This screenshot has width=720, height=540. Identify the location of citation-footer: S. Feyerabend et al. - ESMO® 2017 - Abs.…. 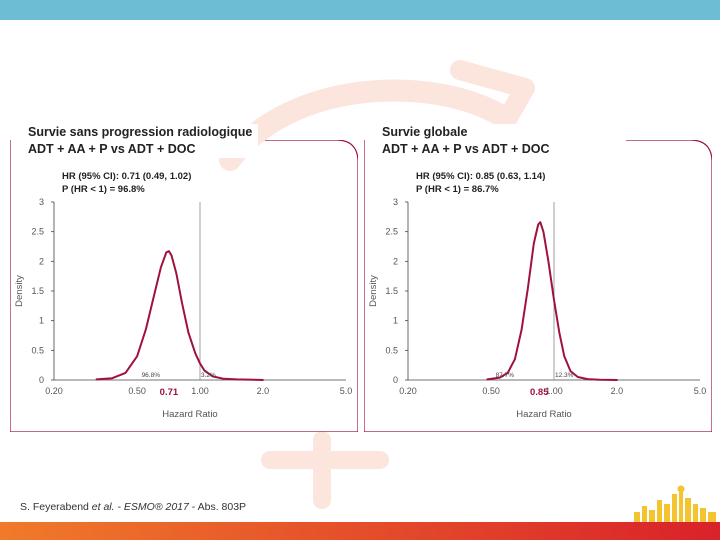
(133, 507).